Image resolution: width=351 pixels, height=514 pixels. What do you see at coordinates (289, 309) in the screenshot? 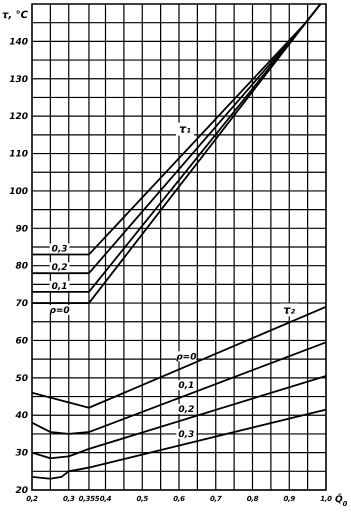
I see `annotation: τ₂` at bounding box center [289, 309].